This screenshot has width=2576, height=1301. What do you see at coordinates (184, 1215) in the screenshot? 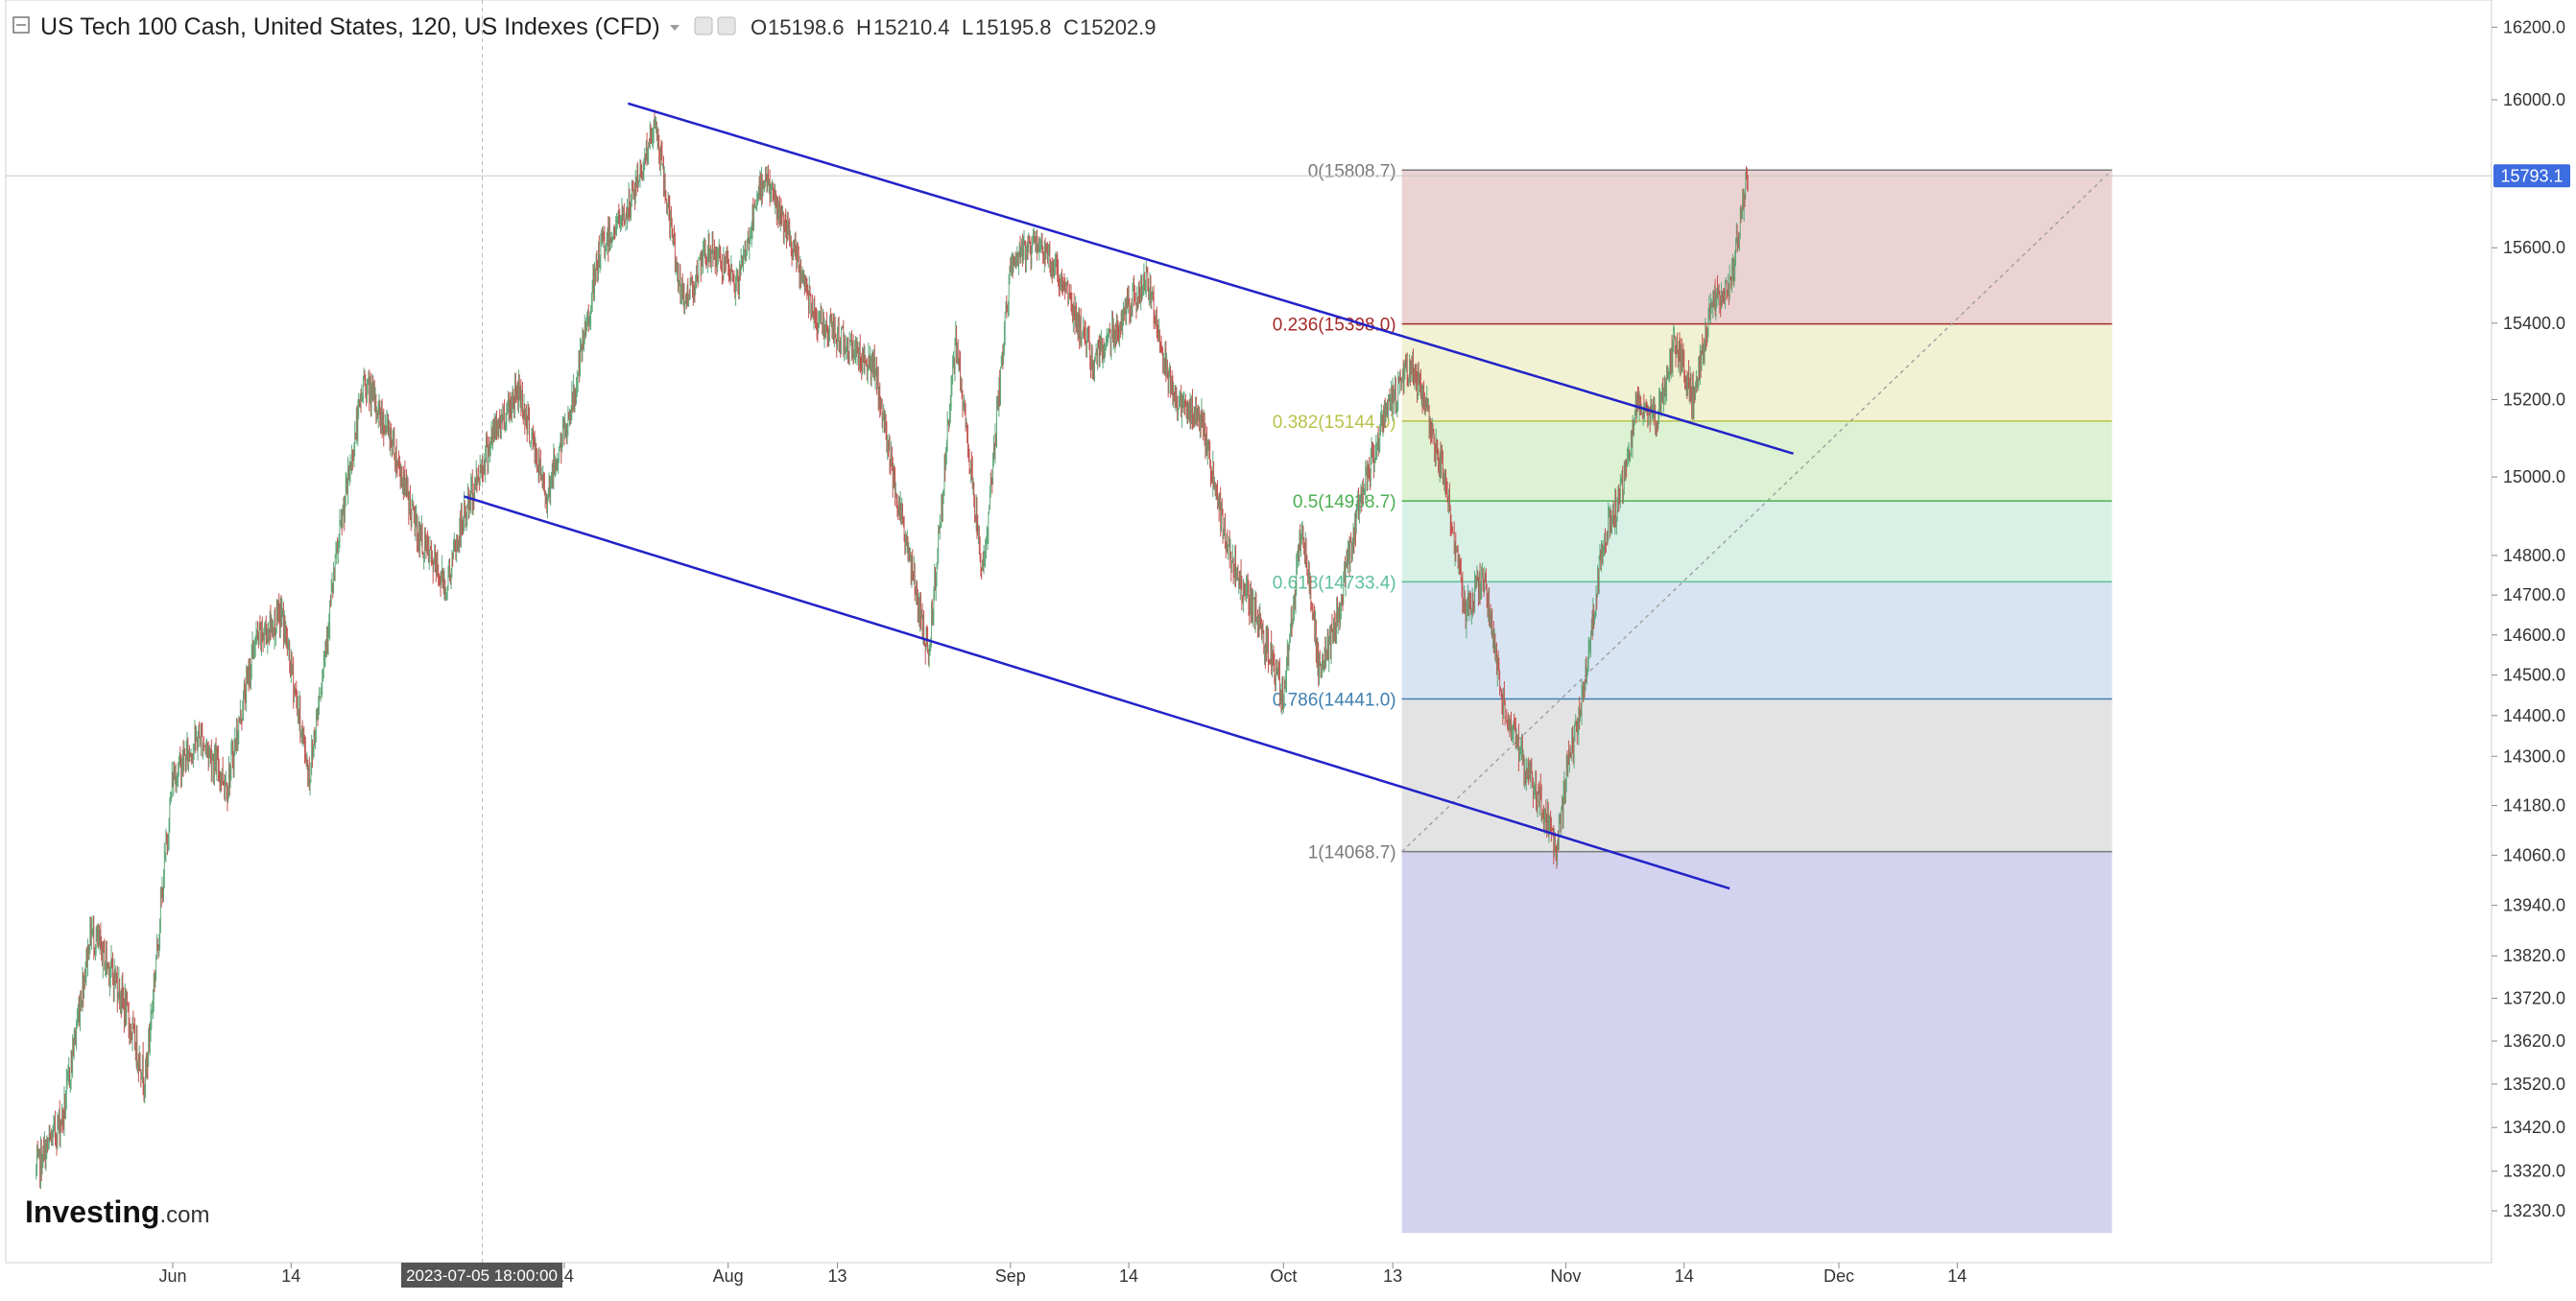
I see `investing-logo-suffix: .com` at bounding box center [184, 1215].